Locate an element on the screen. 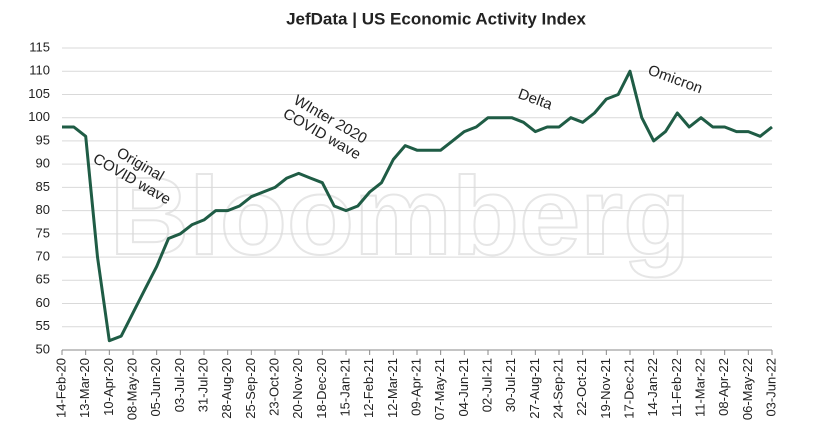 This screenshot has width=814, height=443. x-tick-label: 24-Sep-21 is located at coordinates (557, 388).